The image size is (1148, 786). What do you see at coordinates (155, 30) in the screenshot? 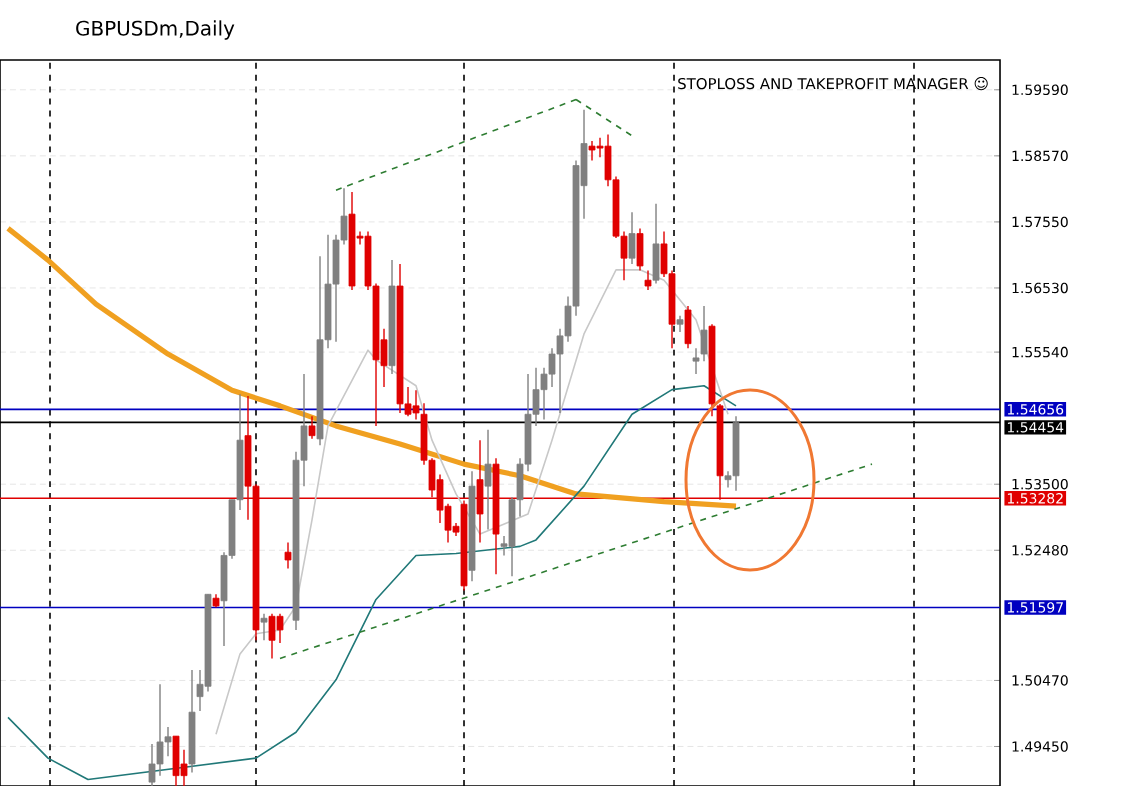
I see `chart-title: GBPUSDm,Daily` at bounding box center [155, 30].